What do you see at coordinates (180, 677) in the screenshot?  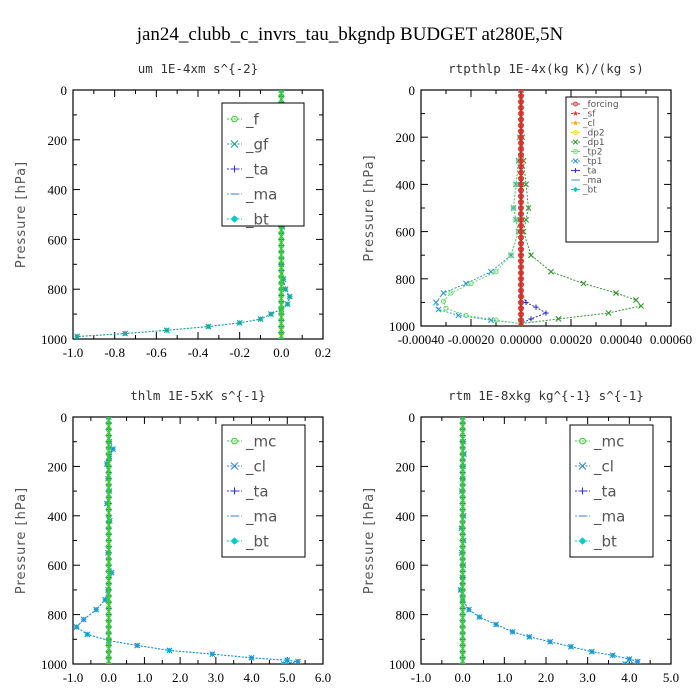 I see `x-tick-label: 2.0` at bounding box center [180, 677].